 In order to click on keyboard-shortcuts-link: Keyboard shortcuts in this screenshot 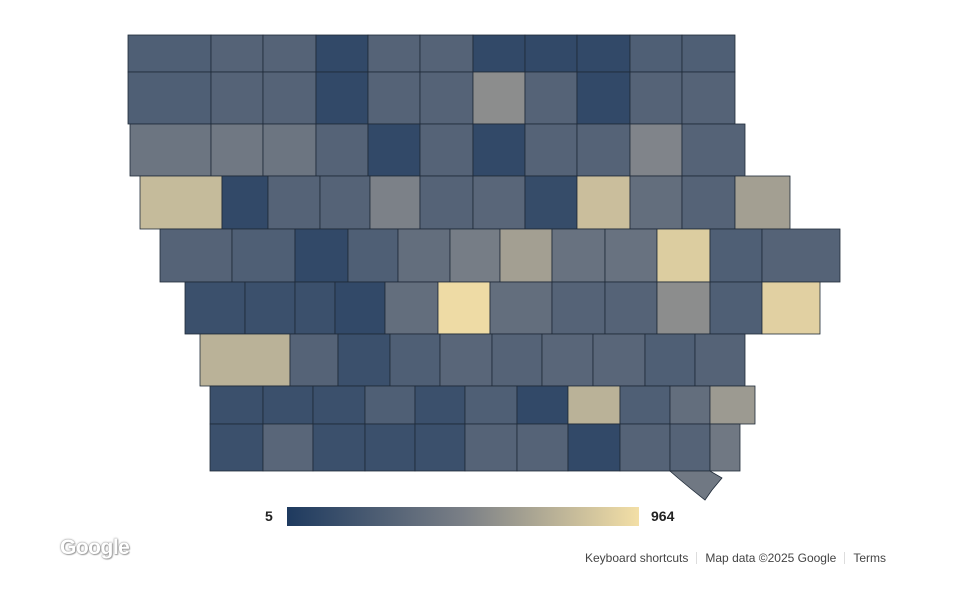, I will do `click(637, 558)`.